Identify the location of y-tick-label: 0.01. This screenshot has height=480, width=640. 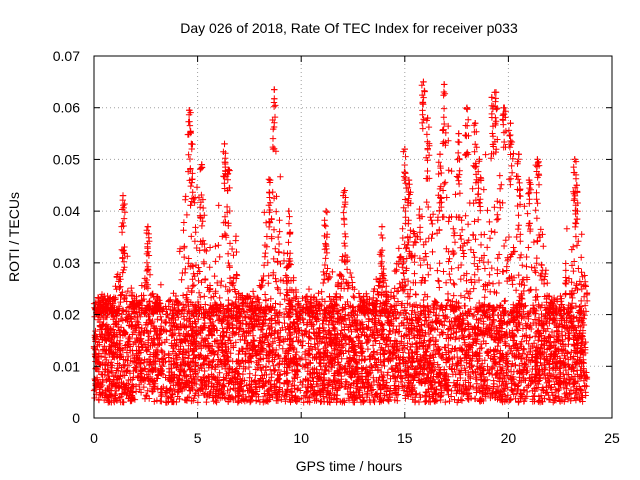
(66, 366).